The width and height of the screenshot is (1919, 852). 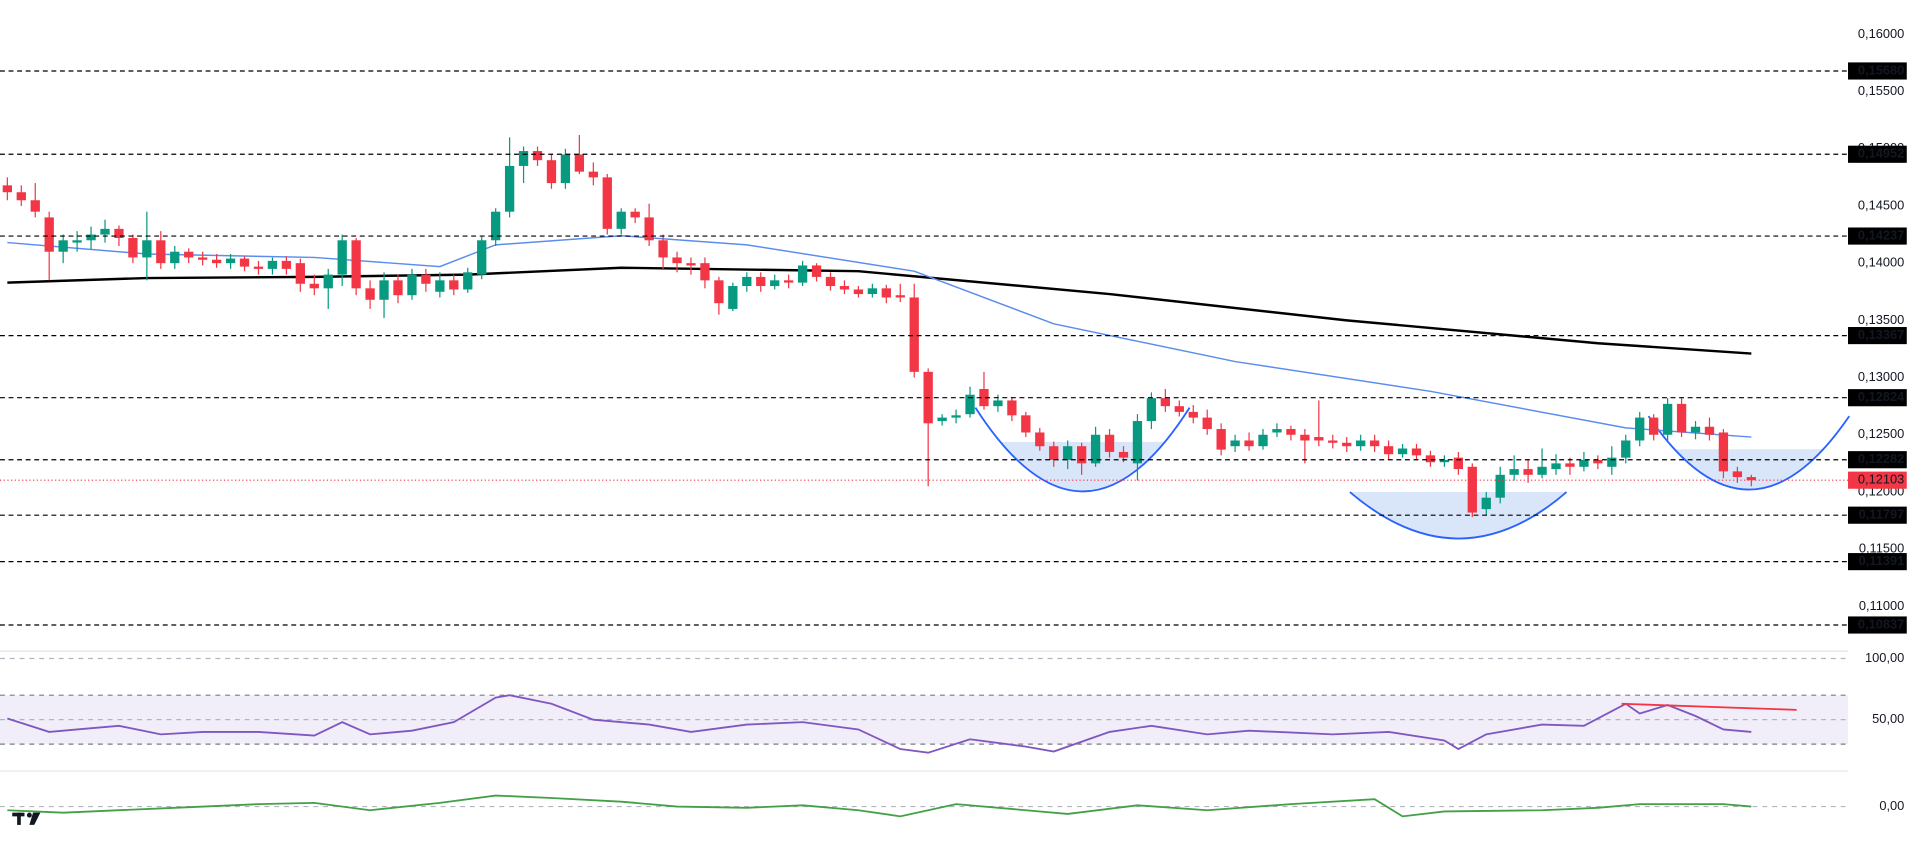 I want to click on y-tick-label: 0,11000, so click(x=1881, y=605).